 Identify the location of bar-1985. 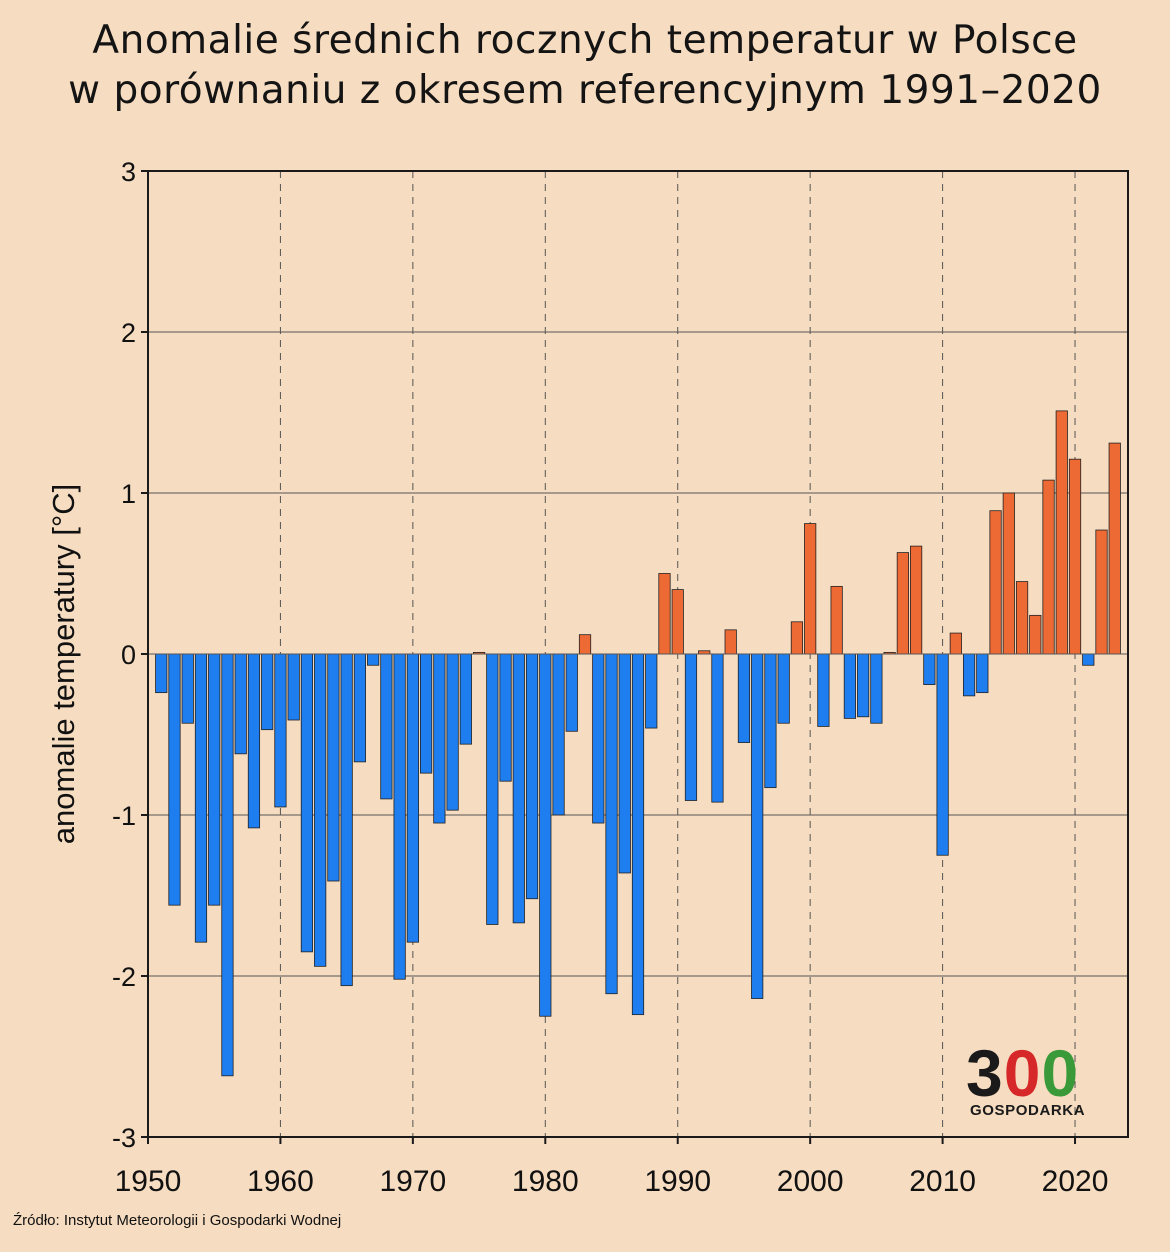
(611, 824).